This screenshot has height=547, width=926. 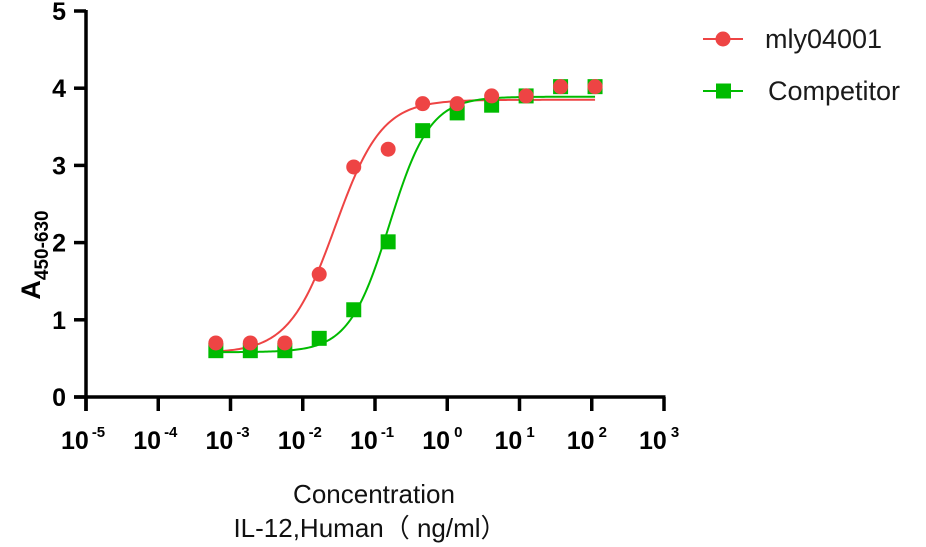 What do you see at coordinates (587, 439) in the screenshot?
I see `x-tick-label: 10 2` at bounding box center [587, 439].